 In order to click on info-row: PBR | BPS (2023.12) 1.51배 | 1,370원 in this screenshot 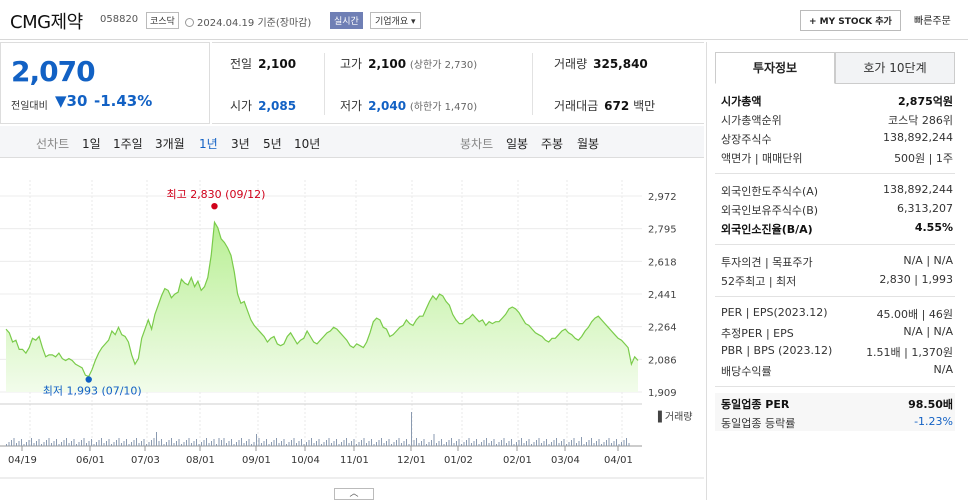, I will do `click(835, 350)`.